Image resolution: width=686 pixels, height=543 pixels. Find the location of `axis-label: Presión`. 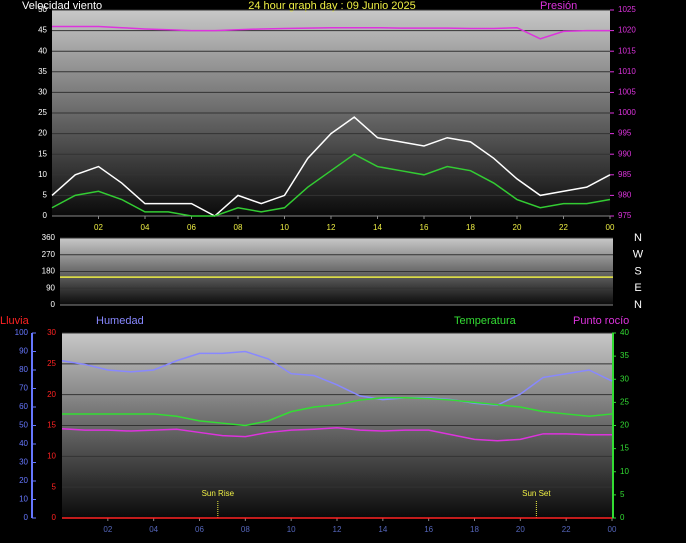

axis-label: Presión is located at coordinates (558, 6).